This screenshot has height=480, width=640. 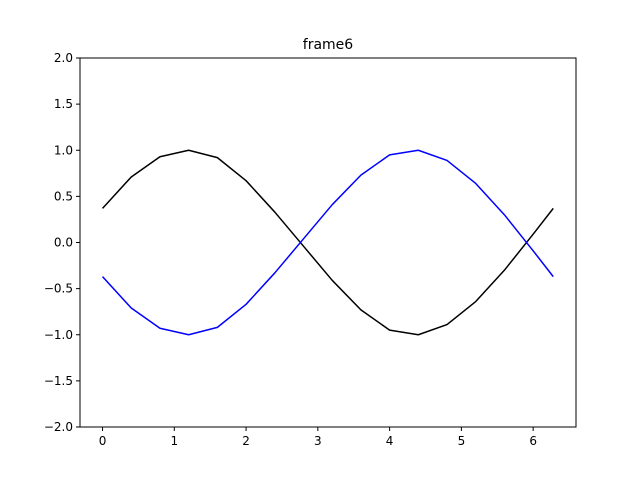 What do you see at coordinates (318, 441) in the screenshot?
I see `x-tick-label: 3` at bounding box center [318, 441].